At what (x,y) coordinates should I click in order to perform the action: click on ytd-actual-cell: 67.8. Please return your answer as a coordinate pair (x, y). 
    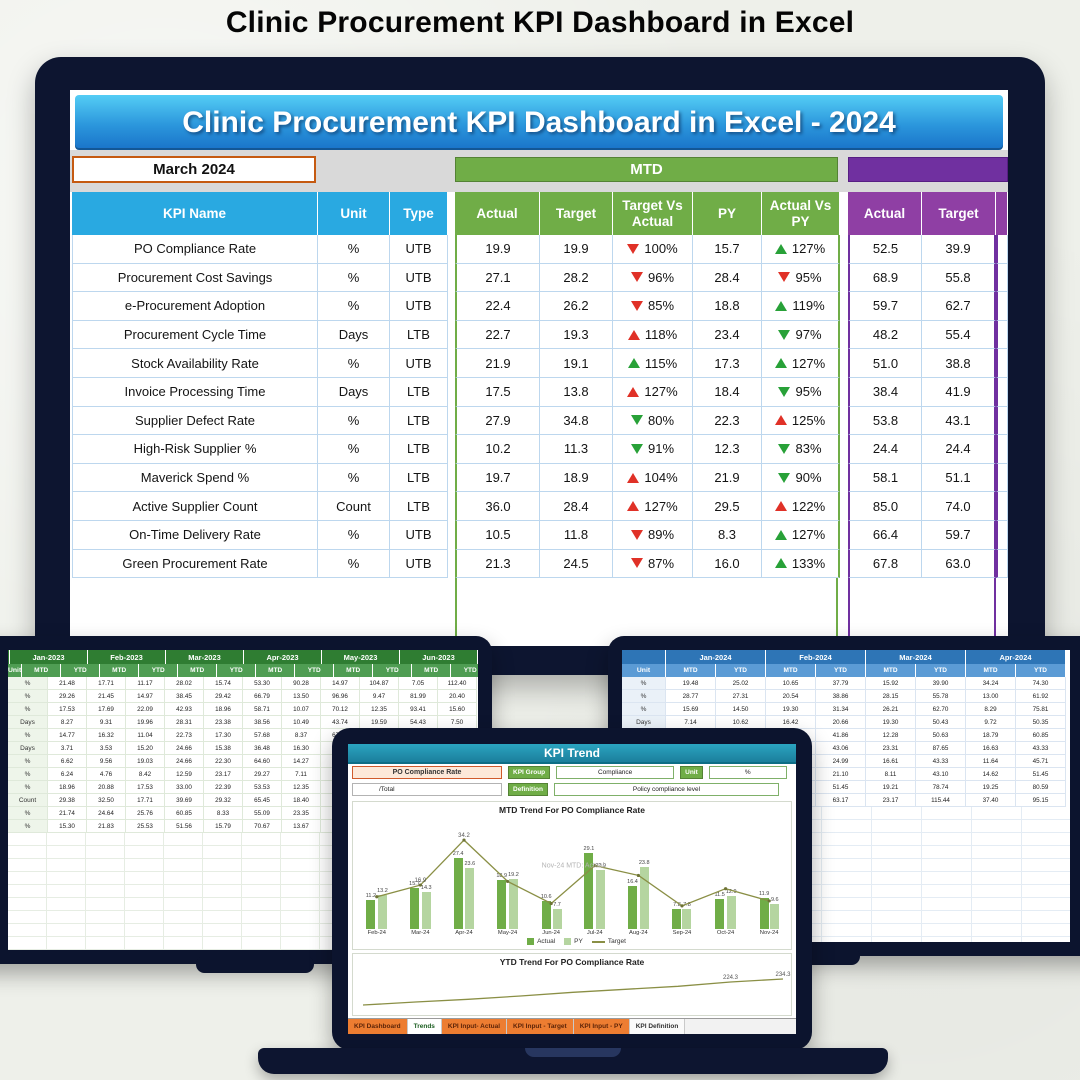
    Looking at the image, I should click on (885, 564).